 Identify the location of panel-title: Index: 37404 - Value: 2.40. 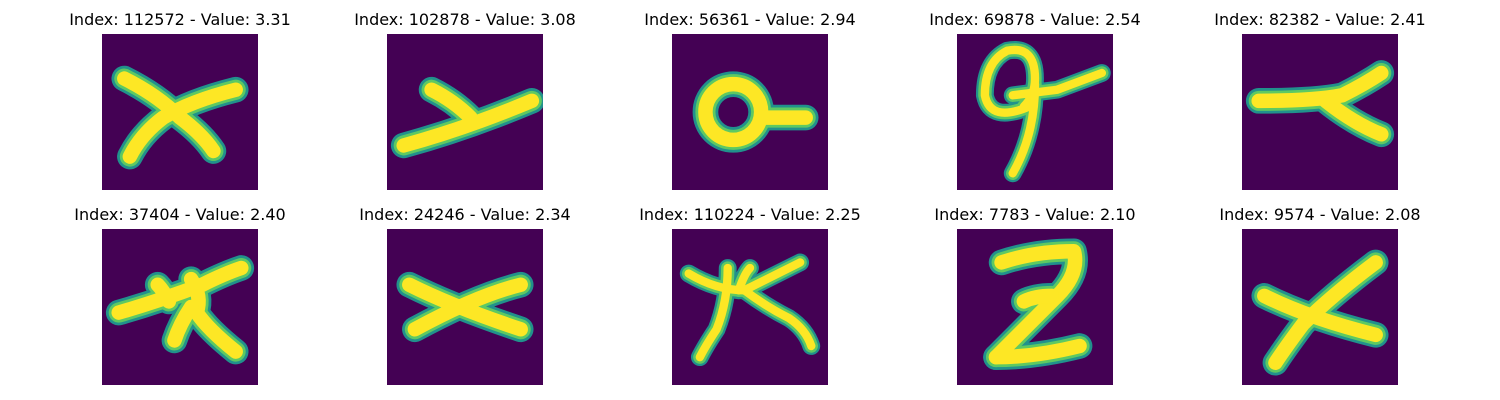
(180, 214).